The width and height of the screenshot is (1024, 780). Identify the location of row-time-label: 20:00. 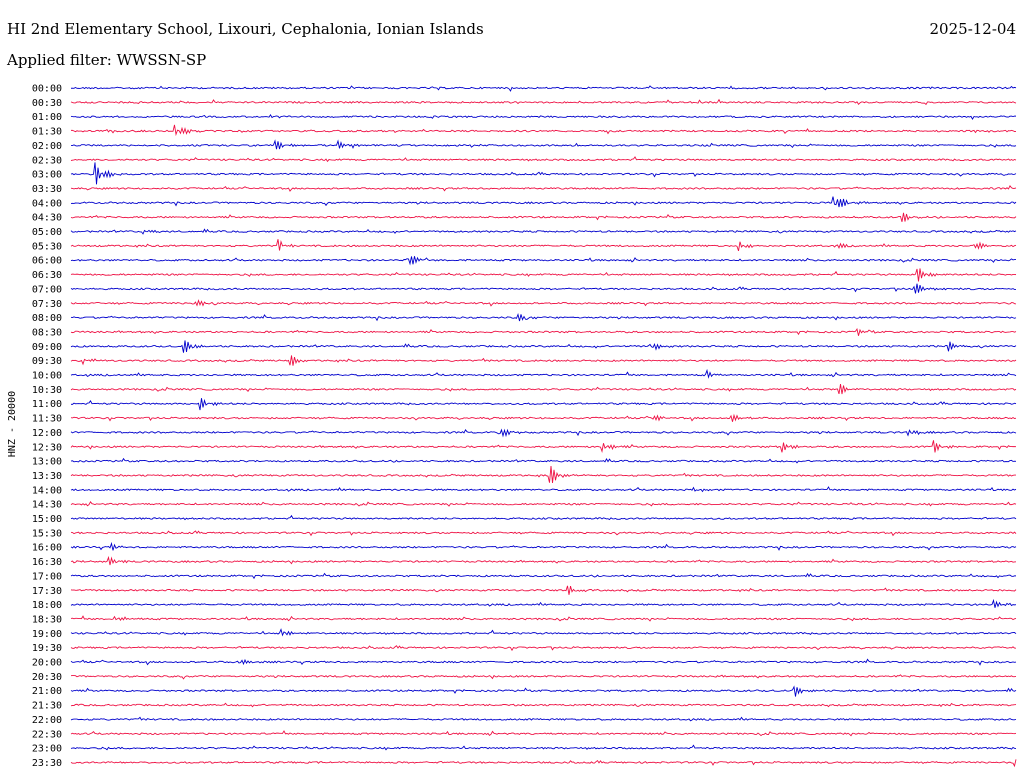
(47, 663).